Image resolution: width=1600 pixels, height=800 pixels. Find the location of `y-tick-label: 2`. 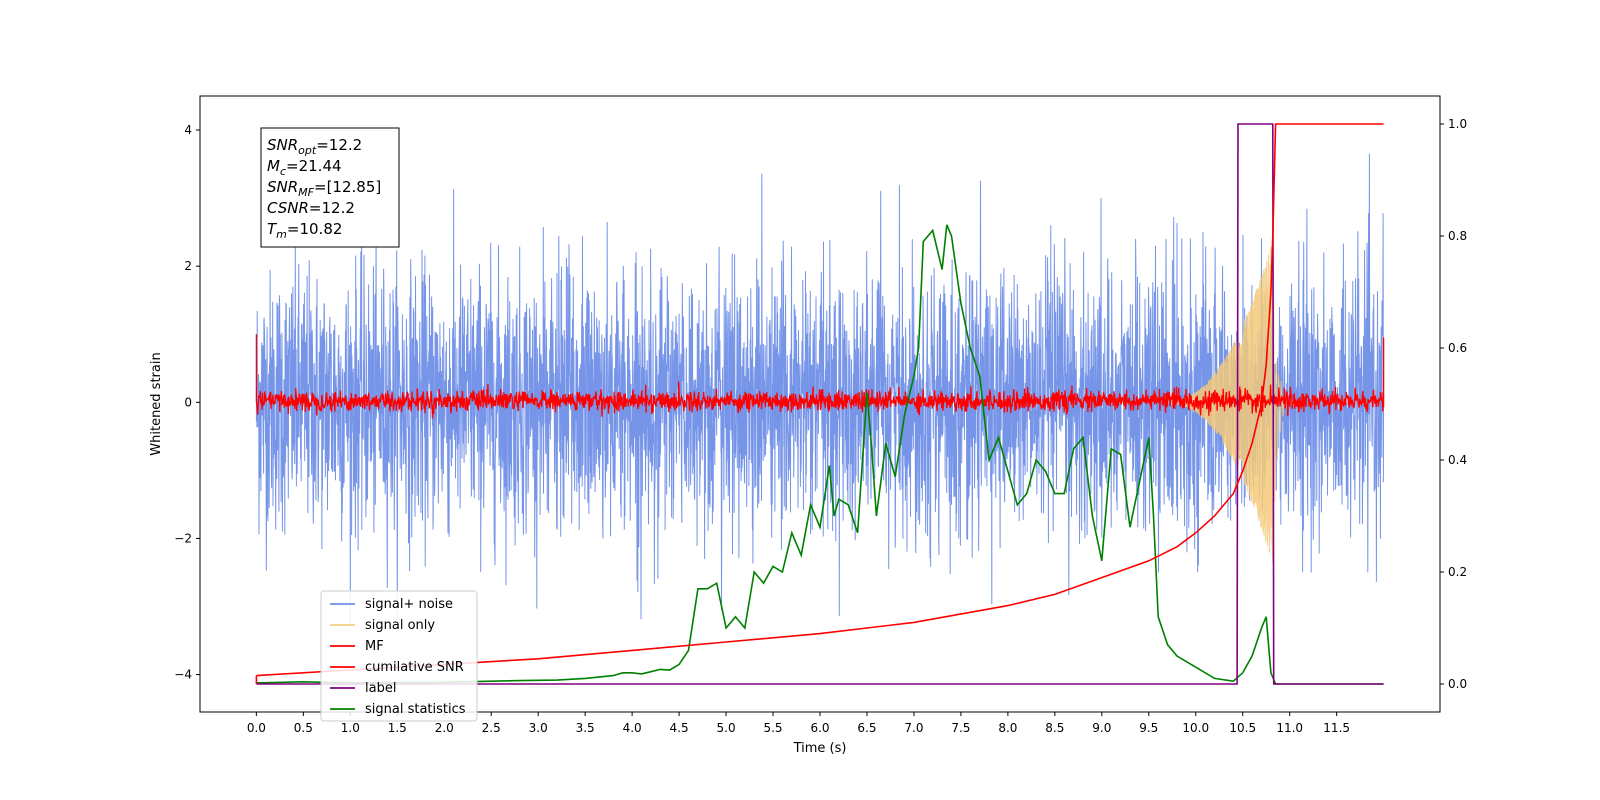

y-tick-label: 2 is located at coordinates (188, 266).